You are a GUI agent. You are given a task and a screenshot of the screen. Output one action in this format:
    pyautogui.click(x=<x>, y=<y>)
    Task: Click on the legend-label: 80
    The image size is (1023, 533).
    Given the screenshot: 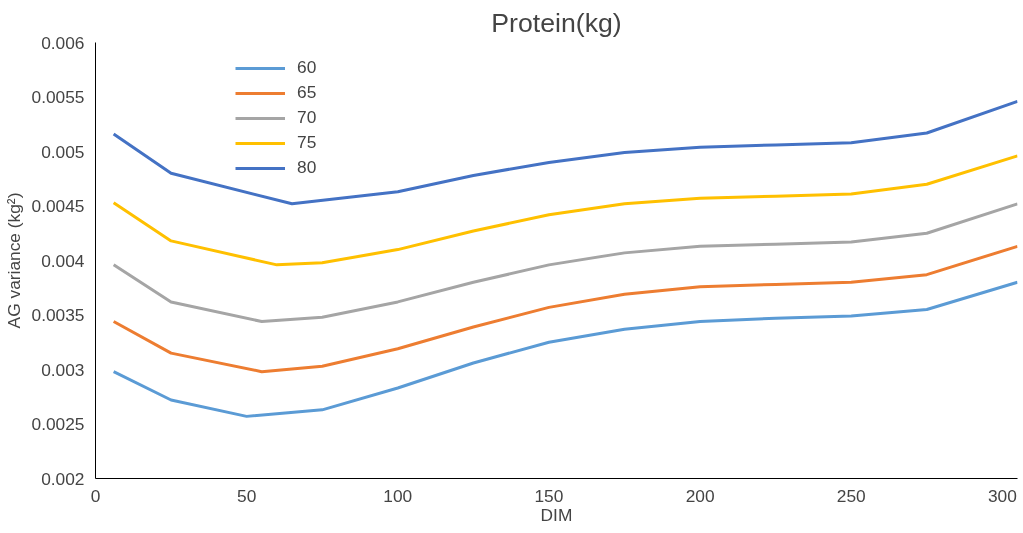 What is the action you would take?
    pyautogui.click(x=307, y=167)
    